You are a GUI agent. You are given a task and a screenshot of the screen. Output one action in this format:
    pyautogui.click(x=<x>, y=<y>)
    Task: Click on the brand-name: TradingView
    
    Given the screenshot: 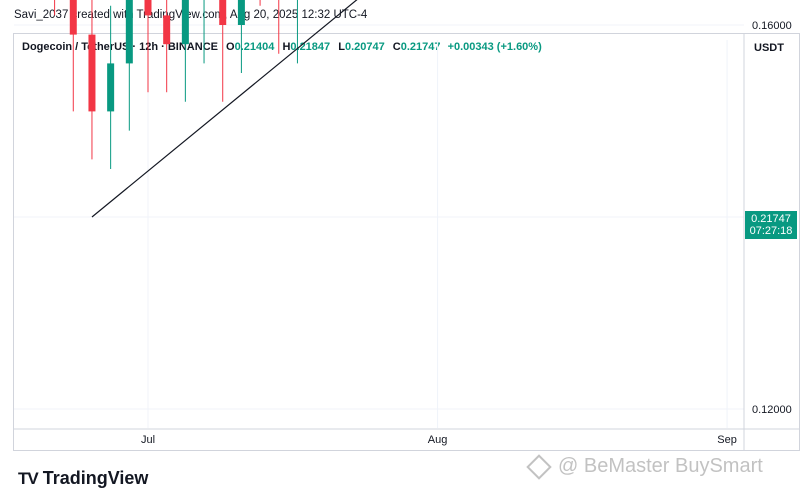 What is the action you would take?
    pyautogui.click(x=95, y=478)
    